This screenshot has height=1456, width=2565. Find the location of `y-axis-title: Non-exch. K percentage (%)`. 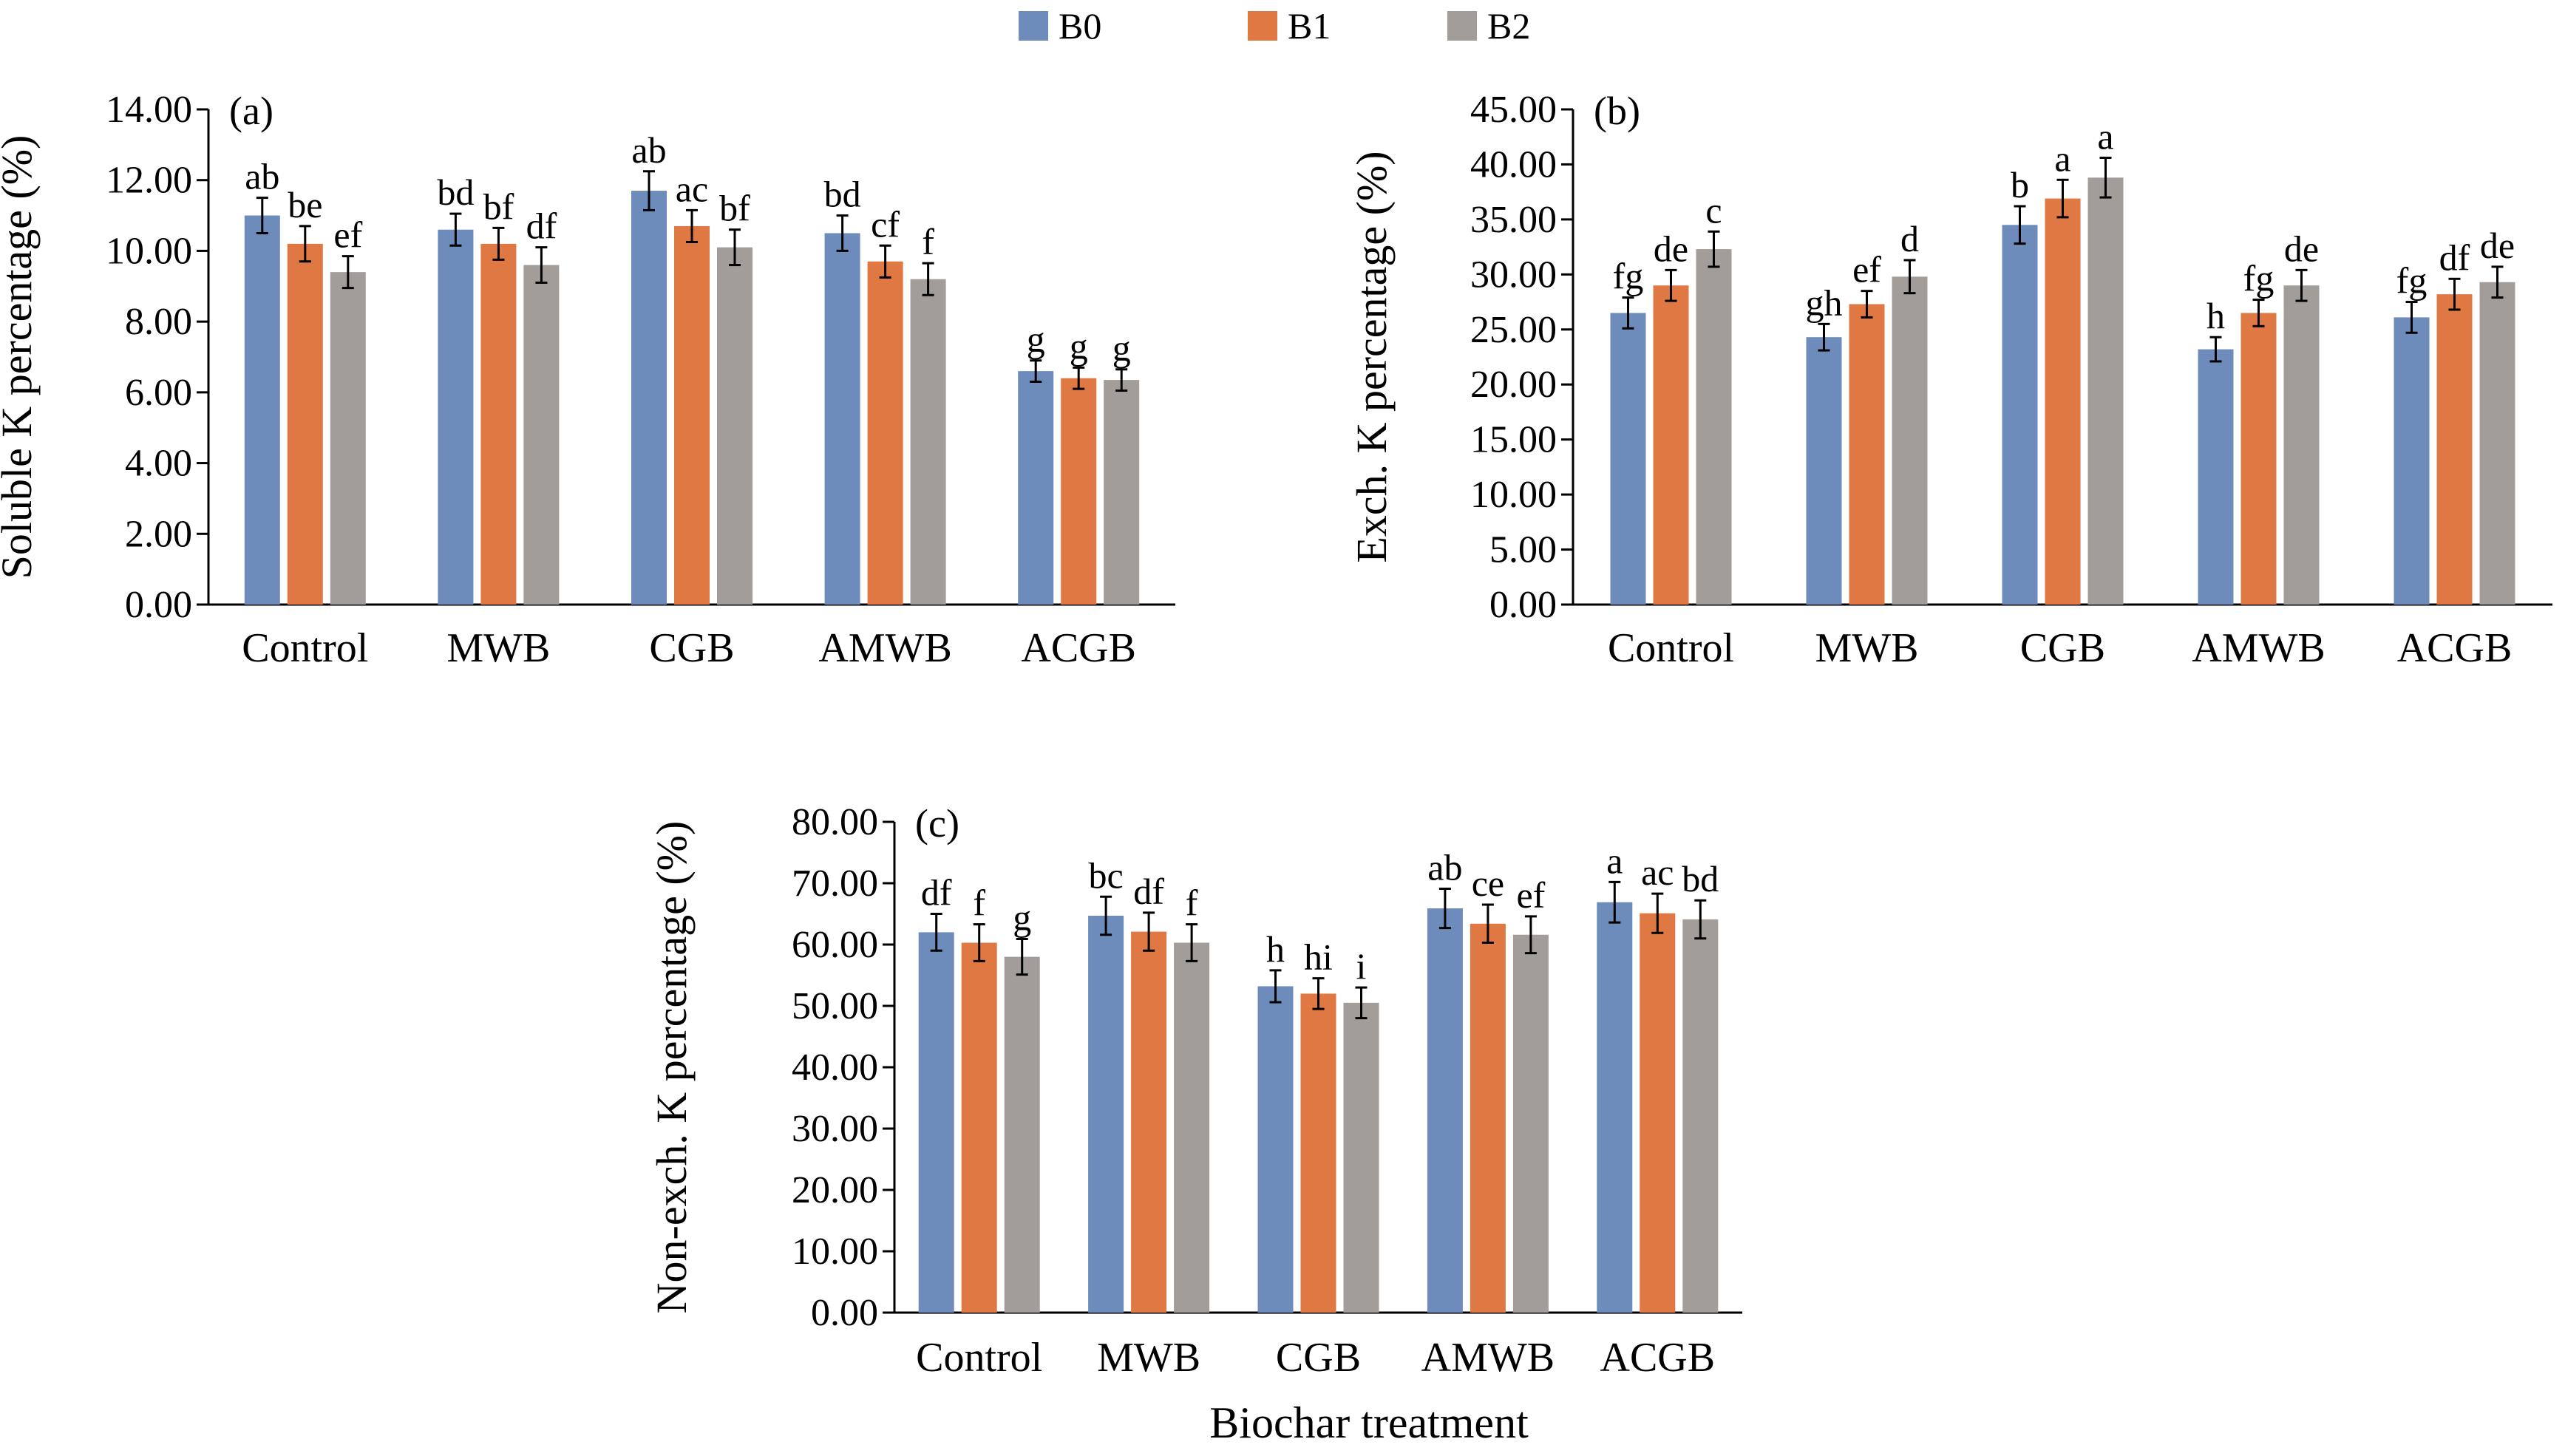

y-axis-title: Non-exch. K percentage (%) is located at coordinates (672, 1067).